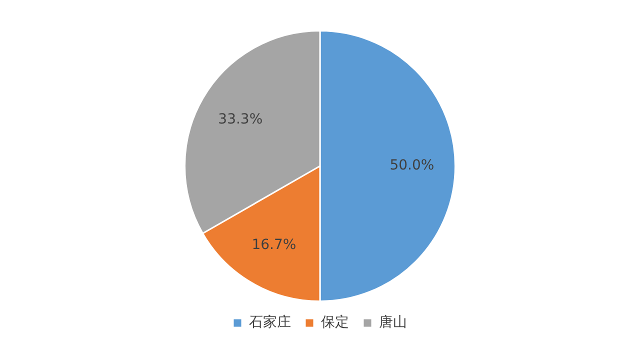 This screenshot has width=640, height=346. I want to click on legend-label: 保定, so click(335, 322).